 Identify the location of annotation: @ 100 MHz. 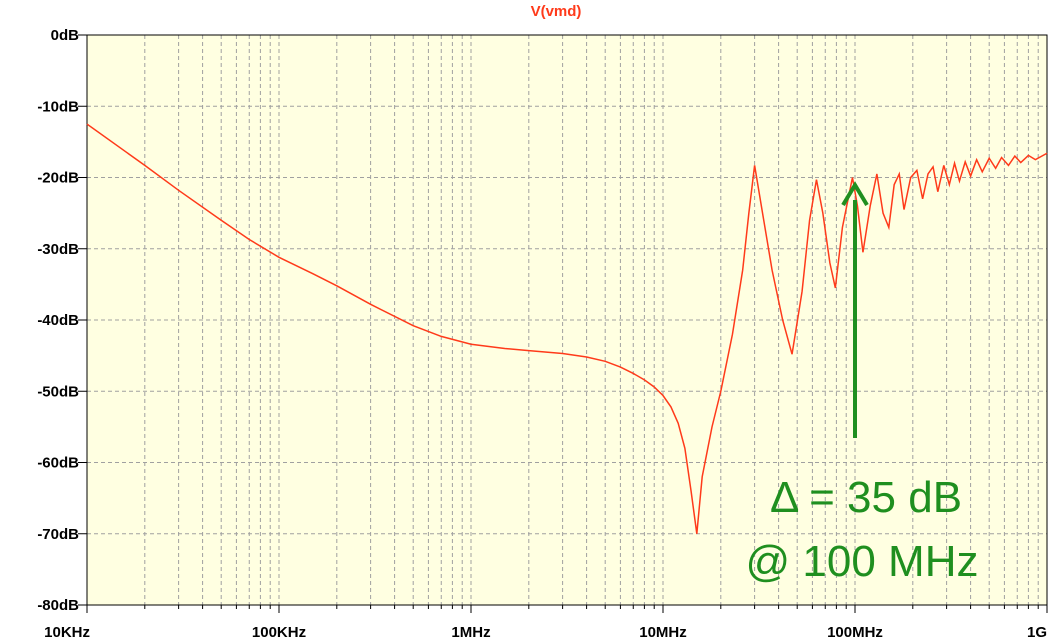
(862, 561).